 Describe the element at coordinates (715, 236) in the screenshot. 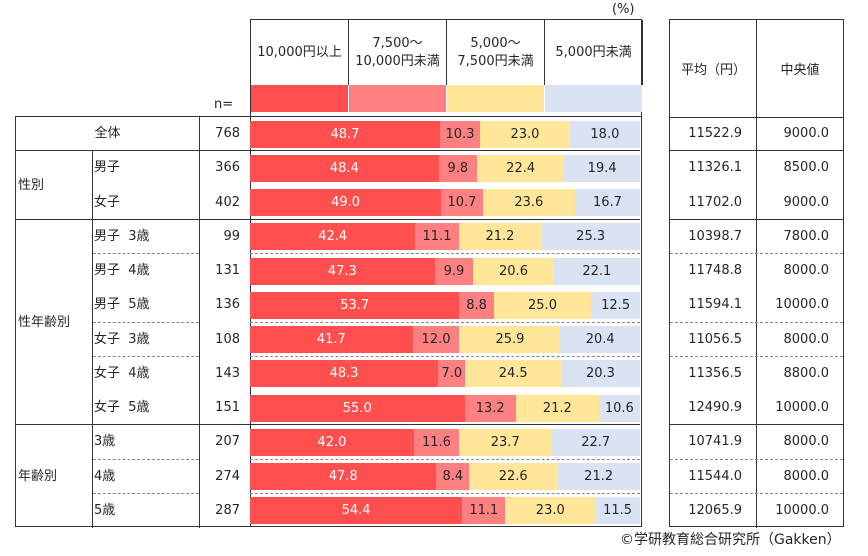

I see `mean-value: 10398.7` at that location.